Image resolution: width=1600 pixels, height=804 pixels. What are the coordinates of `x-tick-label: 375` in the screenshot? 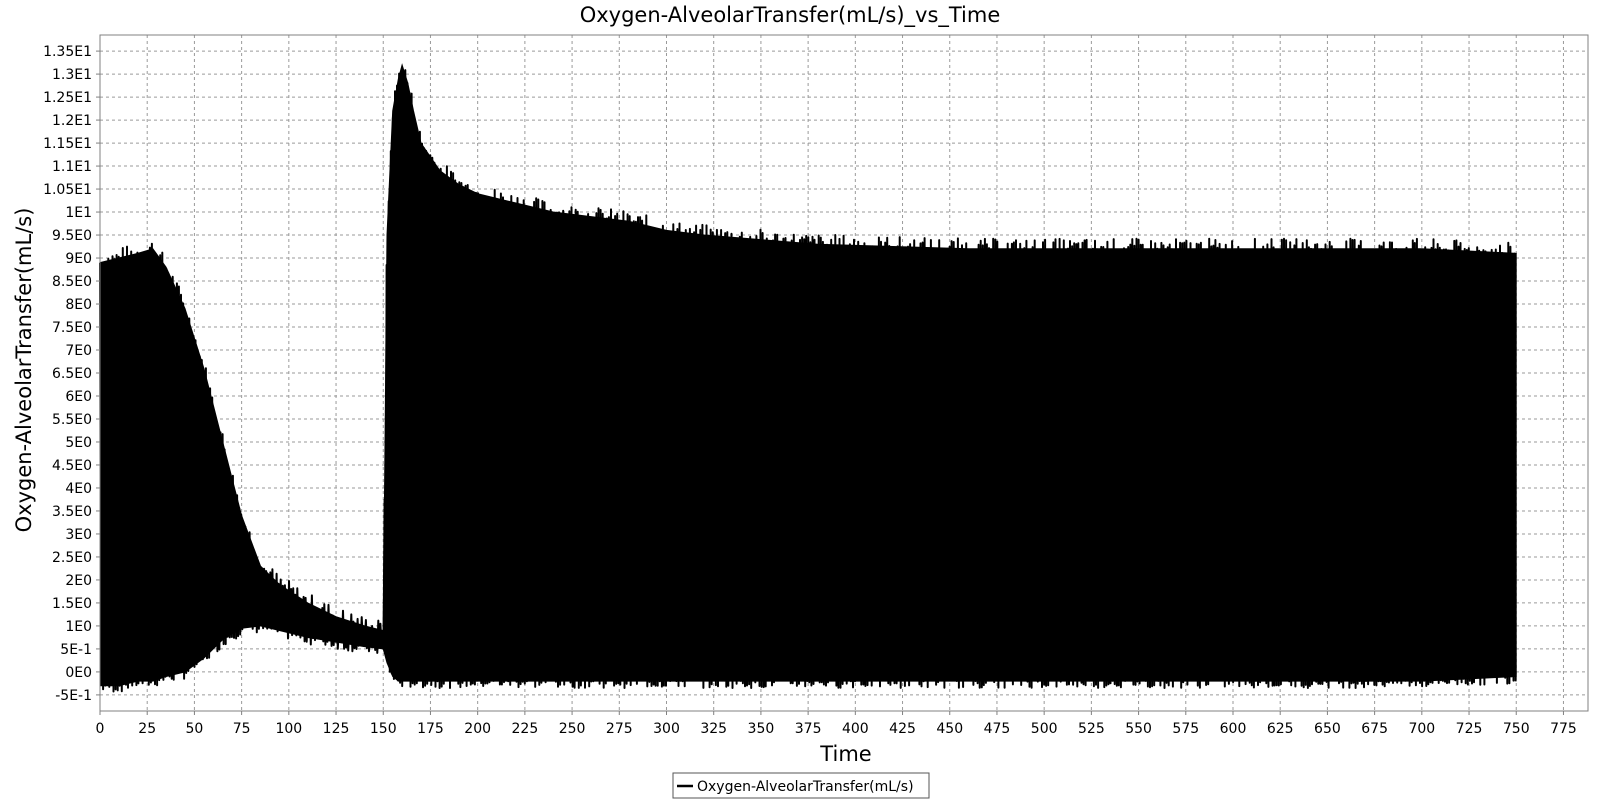 It's located at (808, 729).